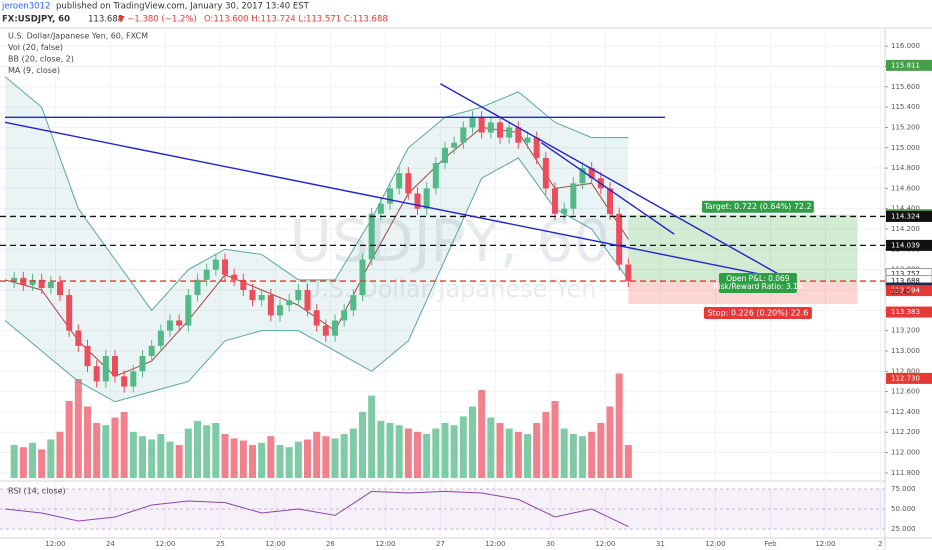 This screenshot has width=932, height=550. Describe the element at coordinates (770, 544) in the screenshot. I see `x-tick-label: Feb` at that location.